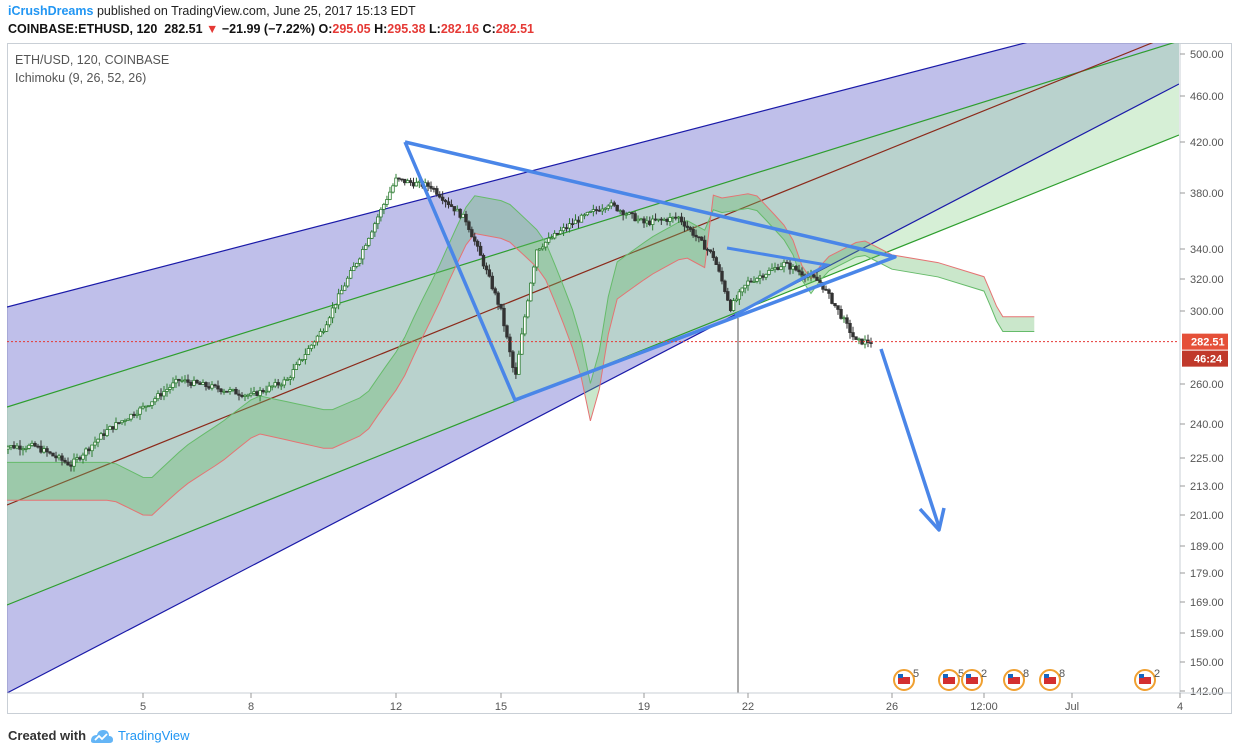 The image size is (1236, 752). What do you see at coordinates (984, 707) in the screenshot?
I see `time-axis-label: 12:00` at bounding box center [984, 707].